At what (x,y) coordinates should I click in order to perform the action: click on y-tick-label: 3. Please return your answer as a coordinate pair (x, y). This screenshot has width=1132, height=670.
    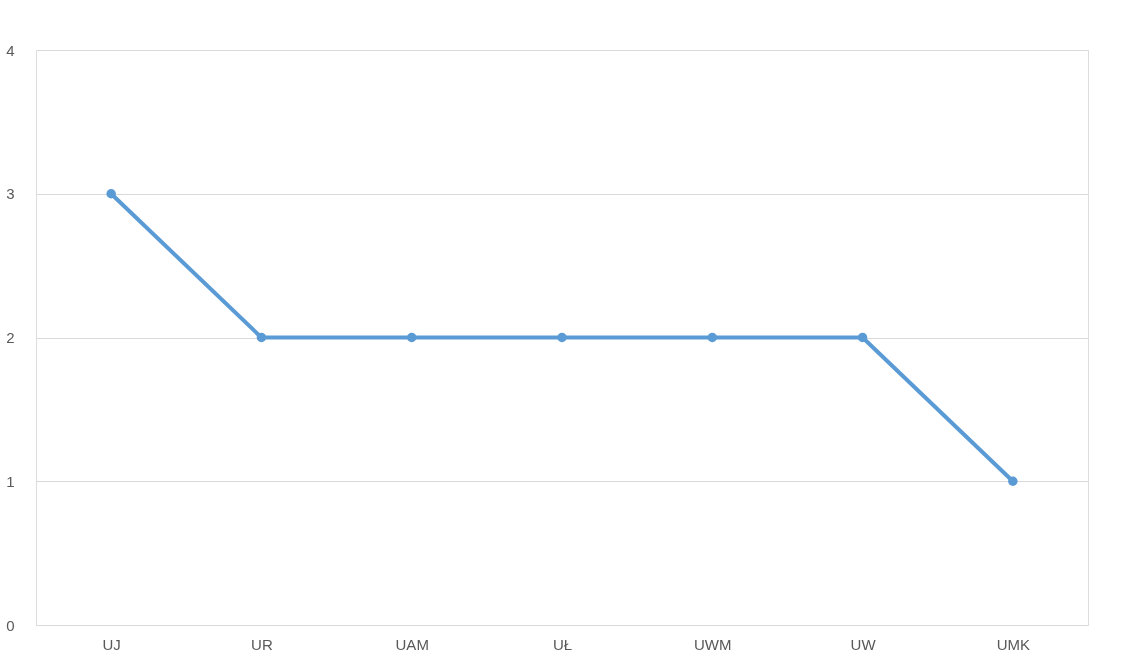
    Looking at the image, I should click on (10, 194).